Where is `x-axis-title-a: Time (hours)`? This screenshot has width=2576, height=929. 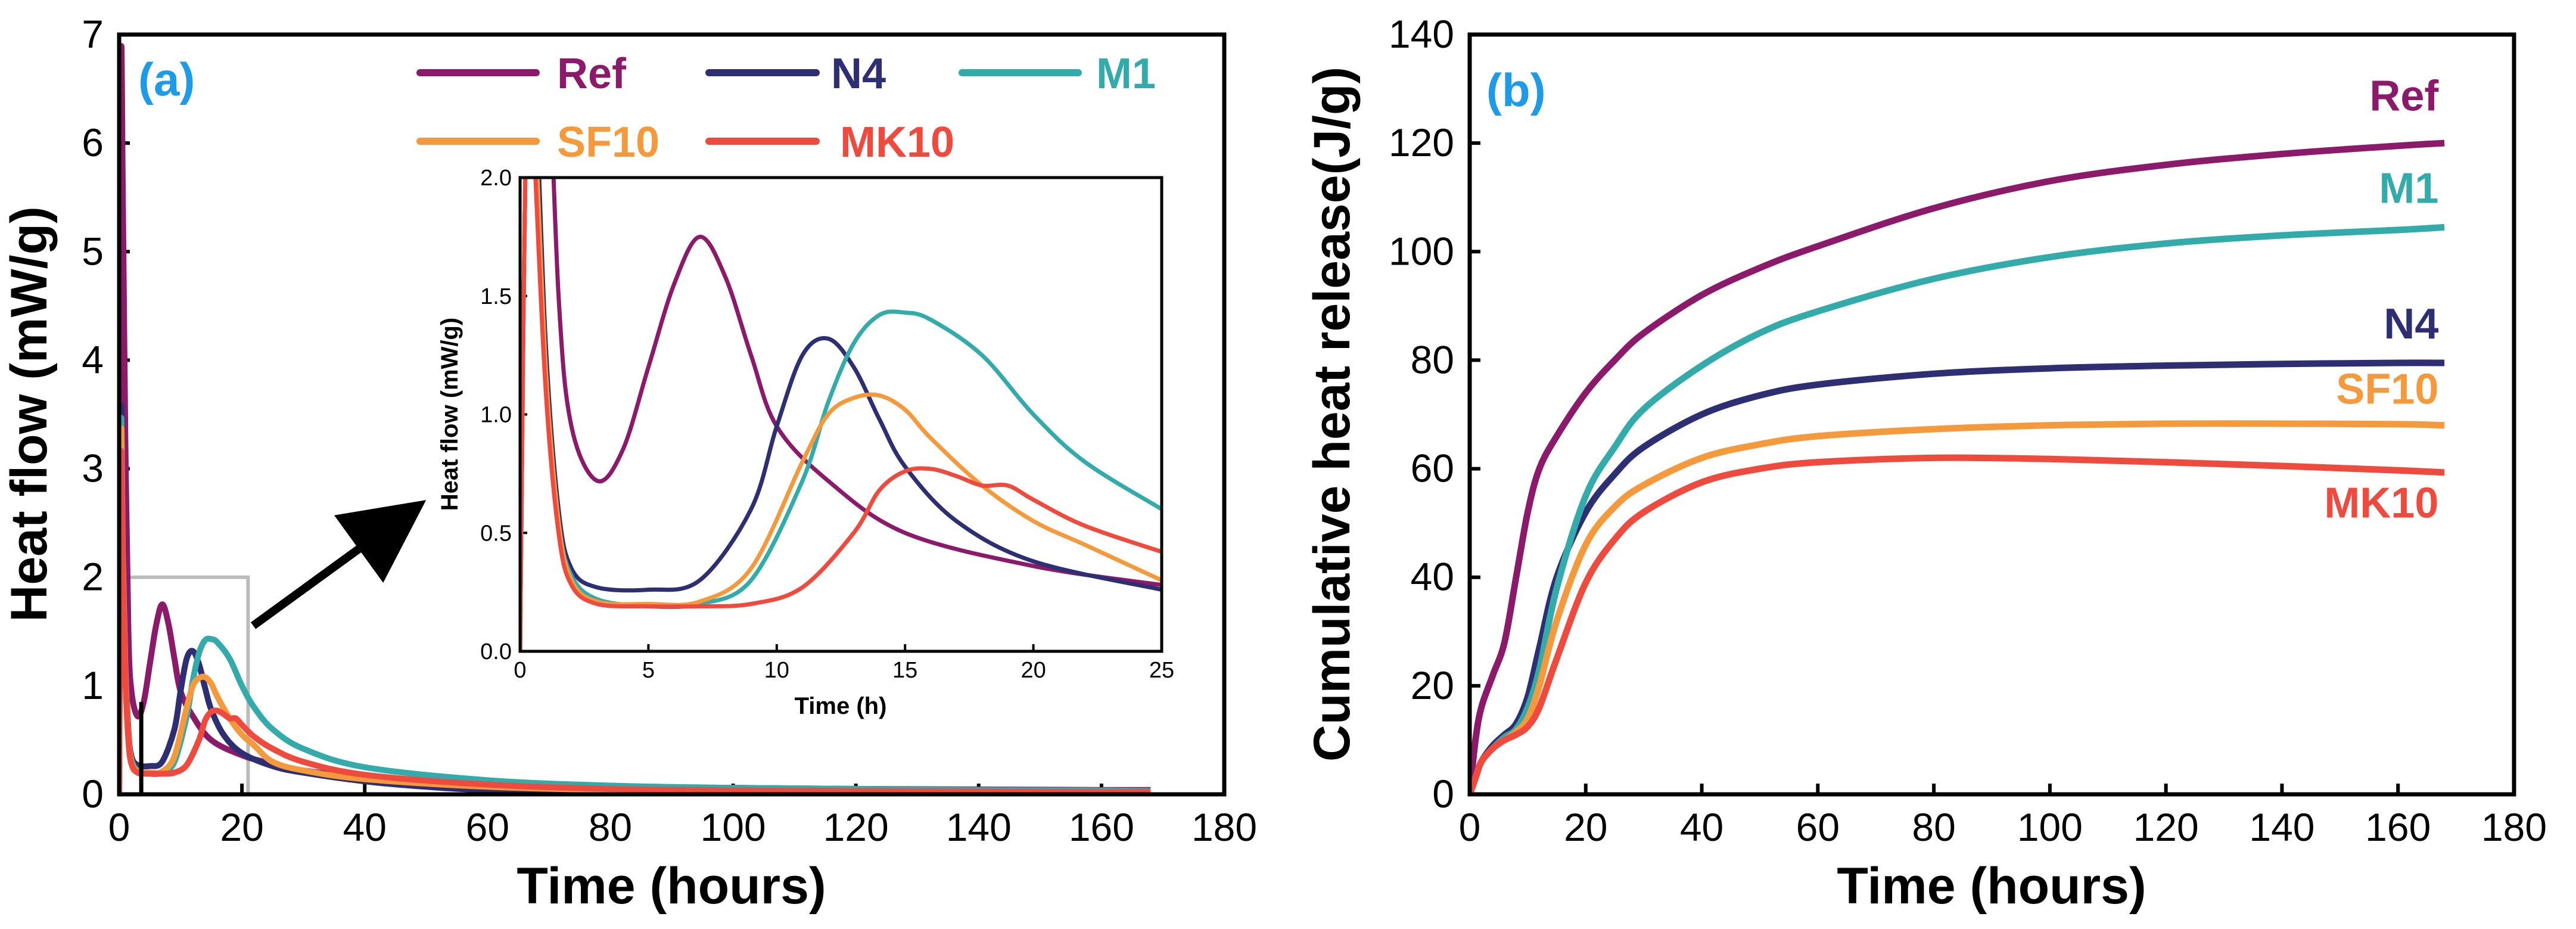
x-axis-title-a: Time (hours) is located at coordinates (671, 886).